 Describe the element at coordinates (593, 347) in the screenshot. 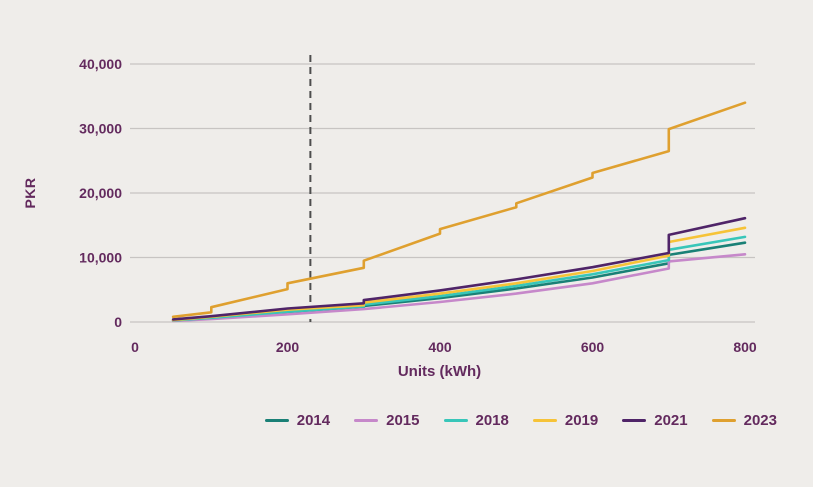

I see `x-tick-label: 600` at that location.